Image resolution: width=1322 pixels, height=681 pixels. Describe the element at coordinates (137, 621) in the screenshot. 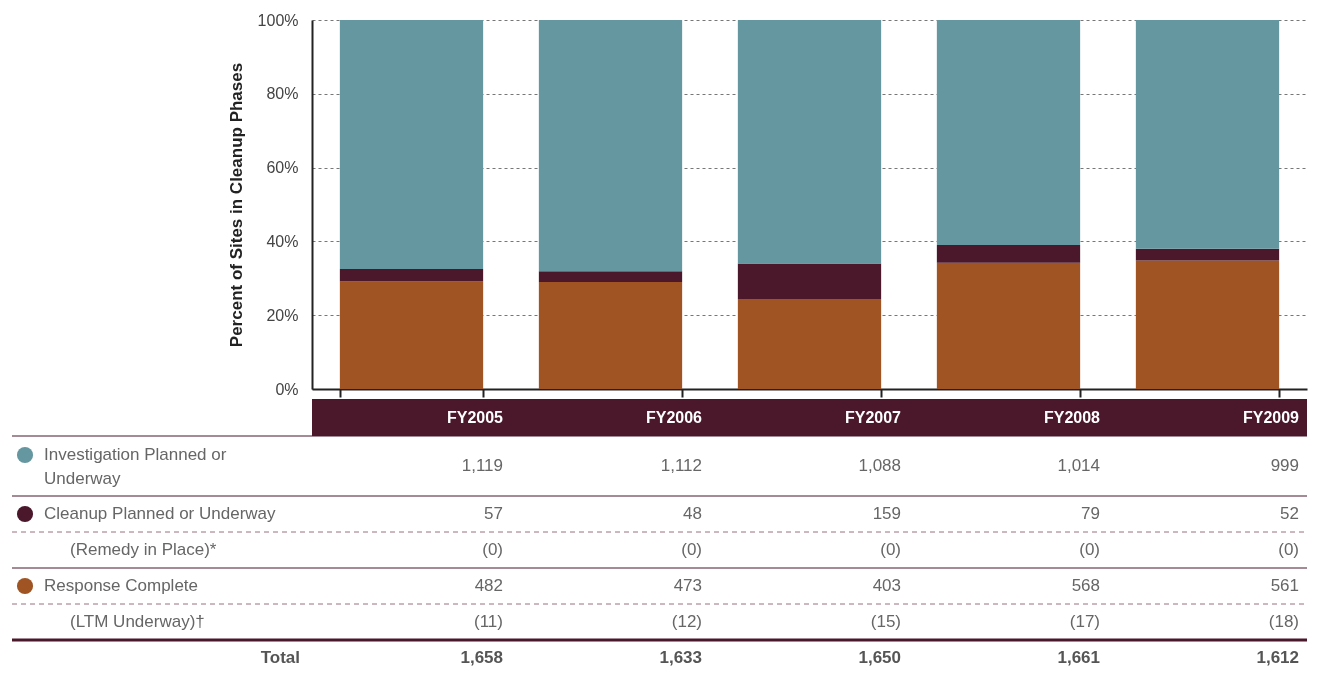

I see `text: (LTM Underway)†` at that location.